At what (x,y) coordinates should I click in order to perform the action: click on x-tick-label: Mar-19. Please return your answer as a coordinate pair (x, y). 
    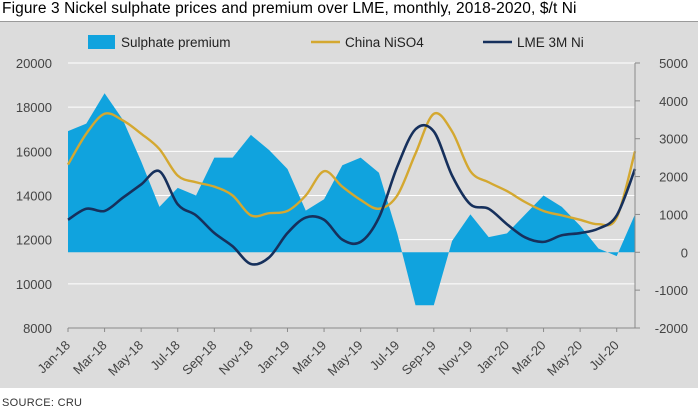
    Looking at the image, I should click on (309, 358).